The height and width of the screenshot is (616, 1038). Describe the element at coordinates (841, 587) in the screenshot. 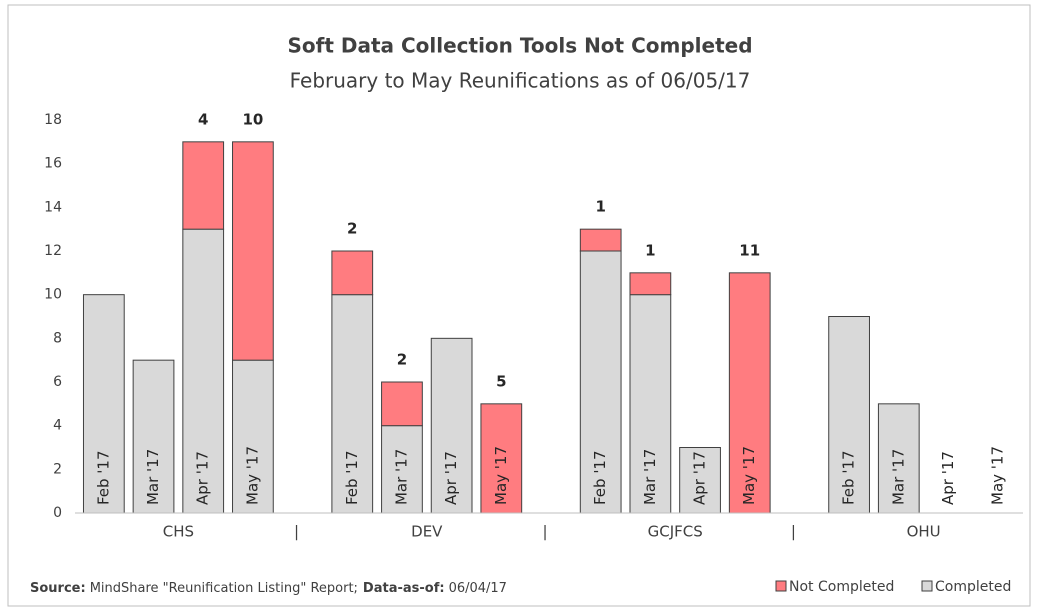

I see `legend-label: Not Completed` at that location.